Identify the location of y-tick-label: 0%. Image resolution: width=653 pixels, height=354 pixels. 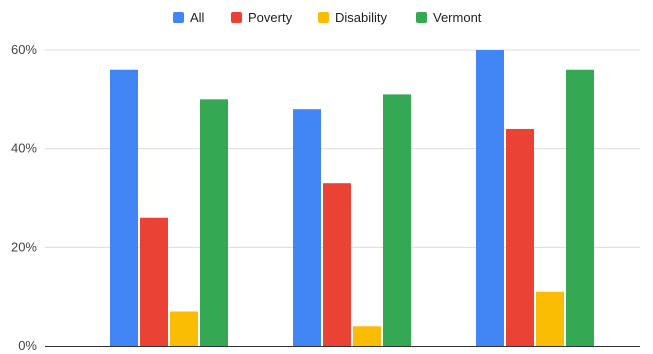
(27, 345).